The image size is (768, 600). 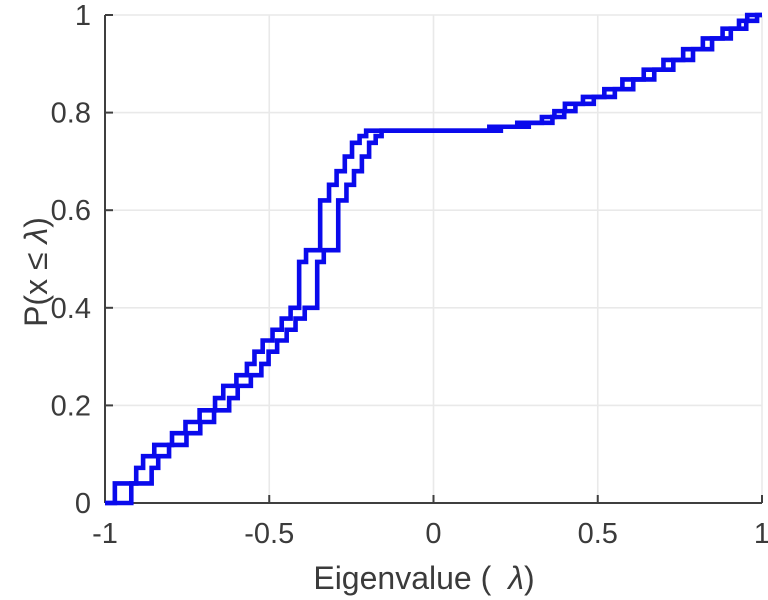 I want to click on x-axis-label-suffix: ), so click(x=529, y=578).